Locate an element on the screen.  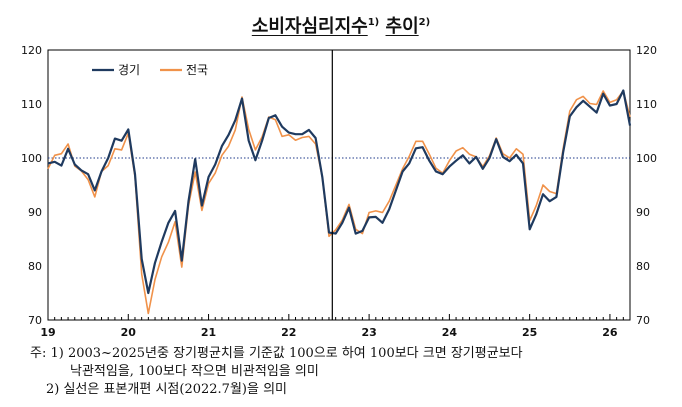
y-tick-label-left: 80 is located at coordinates (35, 266).